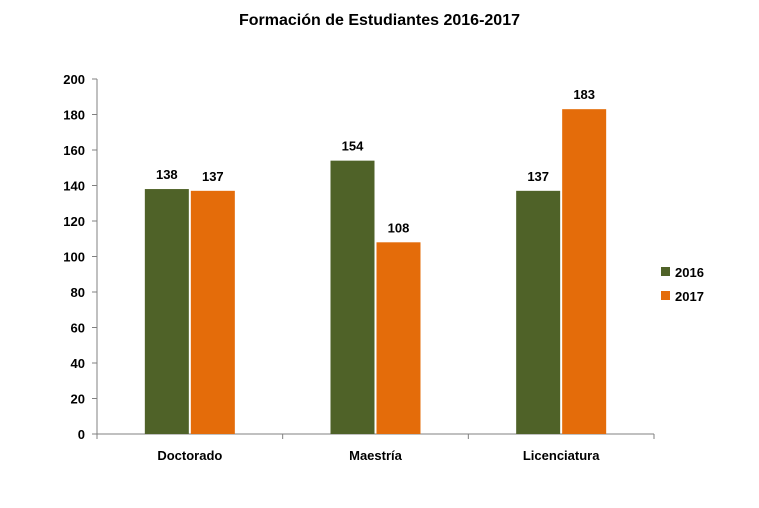  Describe the element at coordinates (78, 292) in the screenshot. I see `y-tick-label: 80` at that location.